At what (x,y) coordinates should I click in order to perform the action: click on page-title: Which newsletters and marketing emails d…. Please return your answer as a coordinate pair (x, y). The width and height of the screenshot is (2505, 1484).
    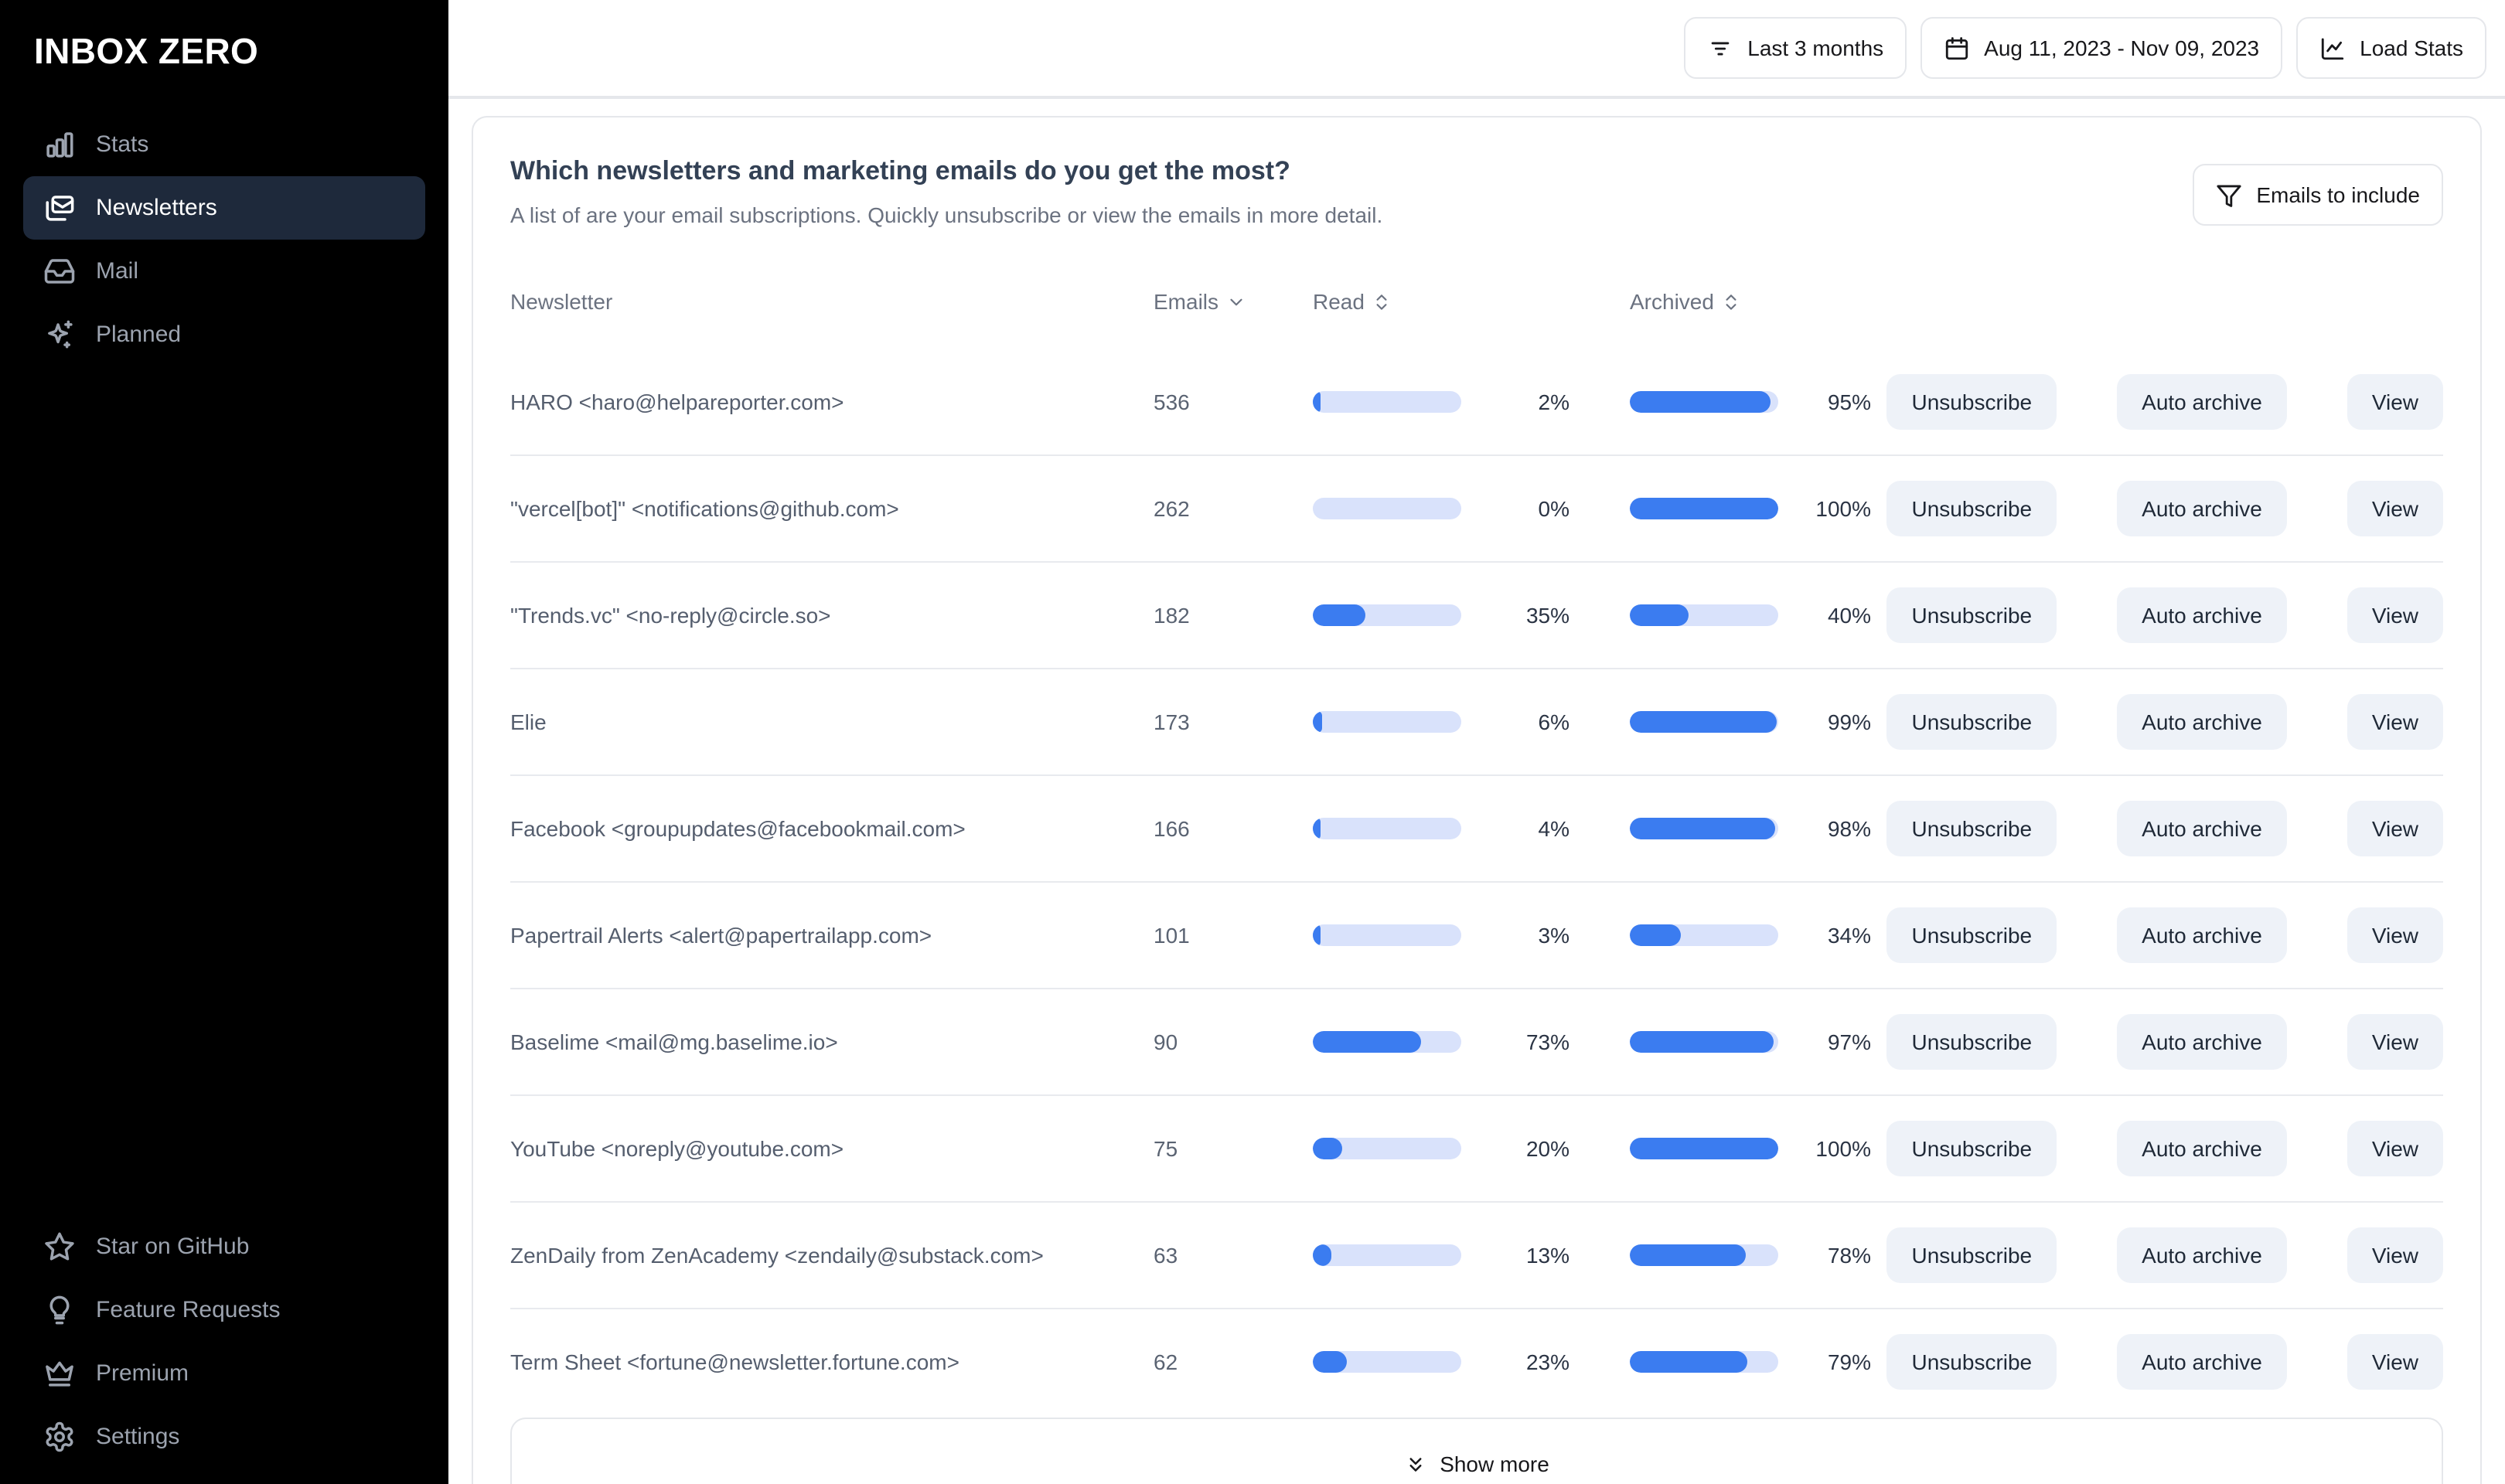
    Looking at the image, I should click on (900, 171).